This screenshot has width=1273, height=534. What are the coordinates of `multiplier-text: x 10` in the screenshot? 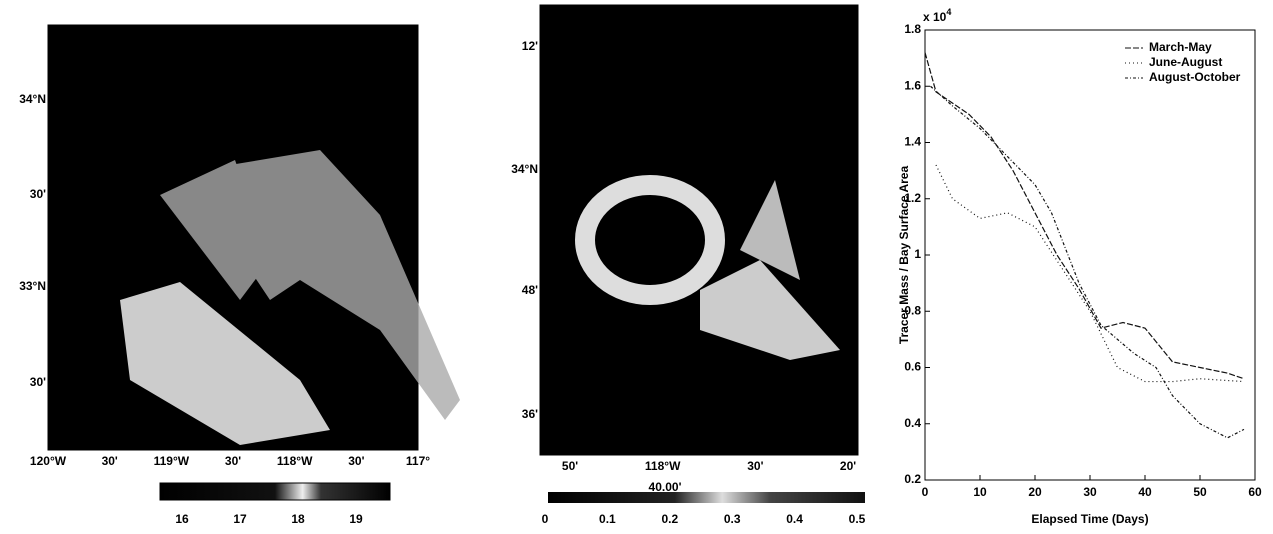 It's located at (935, 17).